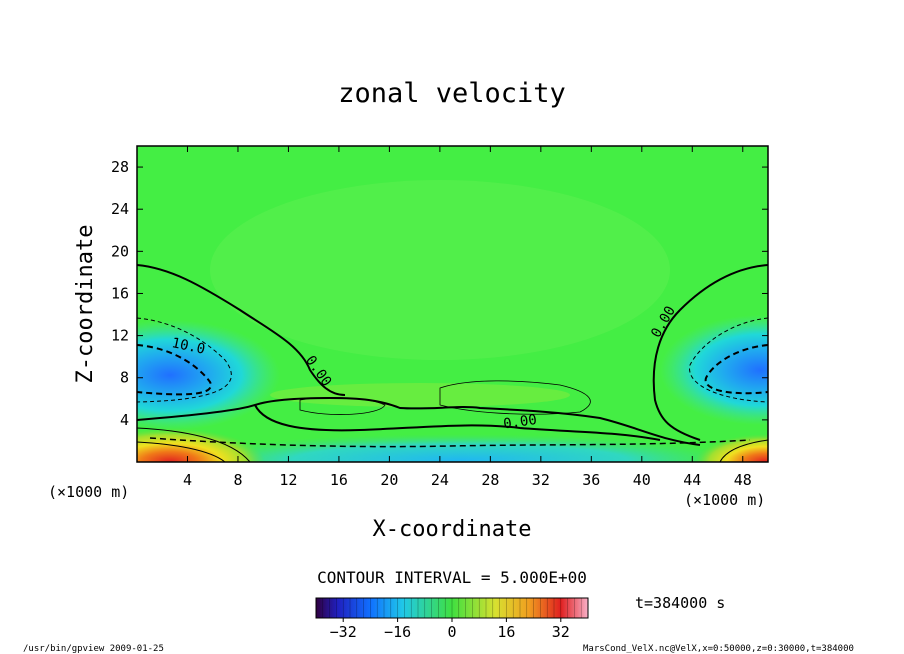 Image resolution: width=904 pixels, height=654 pixels. I want to click on colorbar-tick-label: −16, so click(397, 632).